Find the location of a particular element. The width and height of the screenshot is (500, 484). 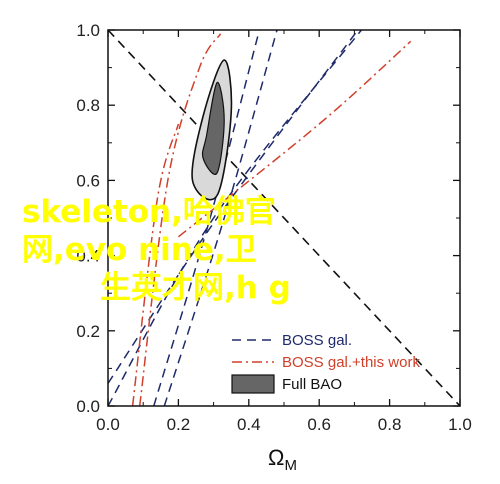

x-axis-label: ΩM is located at coordinates (282, 459).